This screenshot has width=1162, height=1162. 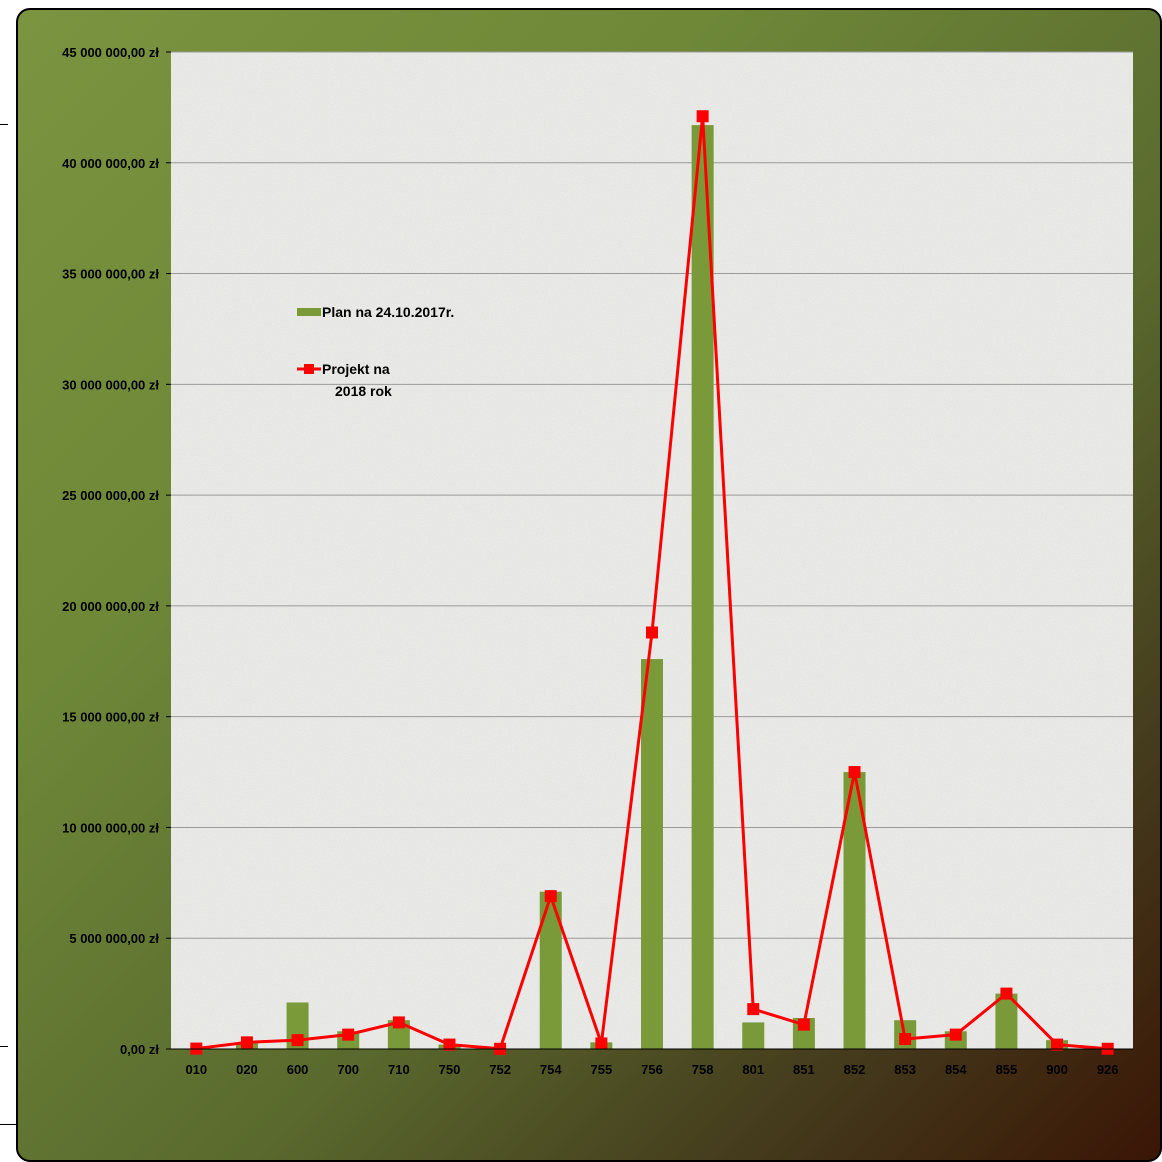 What do you see at coordinates (139, 1049) in the screenshot?
I see `y-tick-label: 0,00 zł` at bounding box center [139, 1049].